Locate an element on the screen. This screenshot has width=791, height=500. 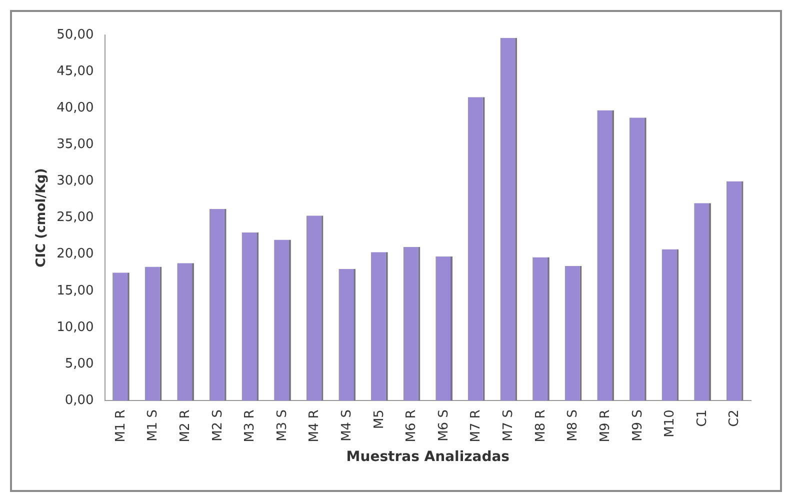
x-tick-label: C2 is located at coordinates (734, 418).